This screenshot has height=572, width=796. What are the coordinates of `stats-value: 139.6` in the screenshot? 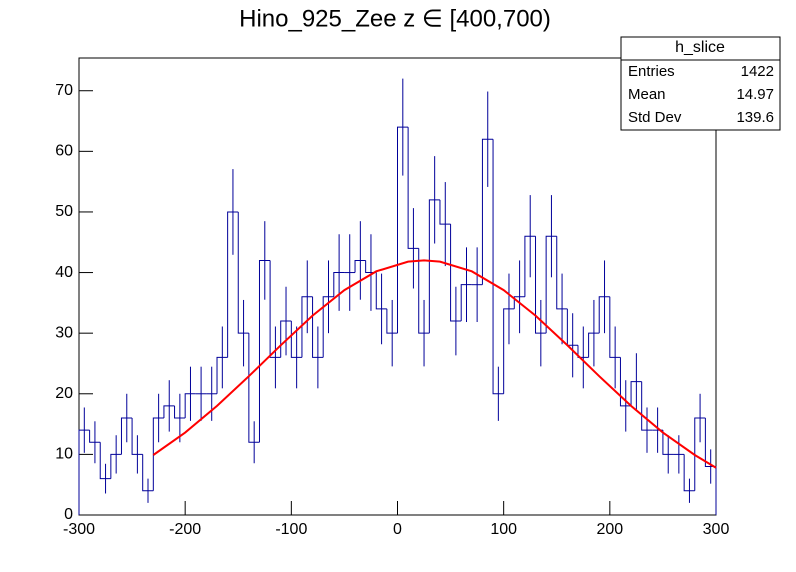 It's located at (755, 117).